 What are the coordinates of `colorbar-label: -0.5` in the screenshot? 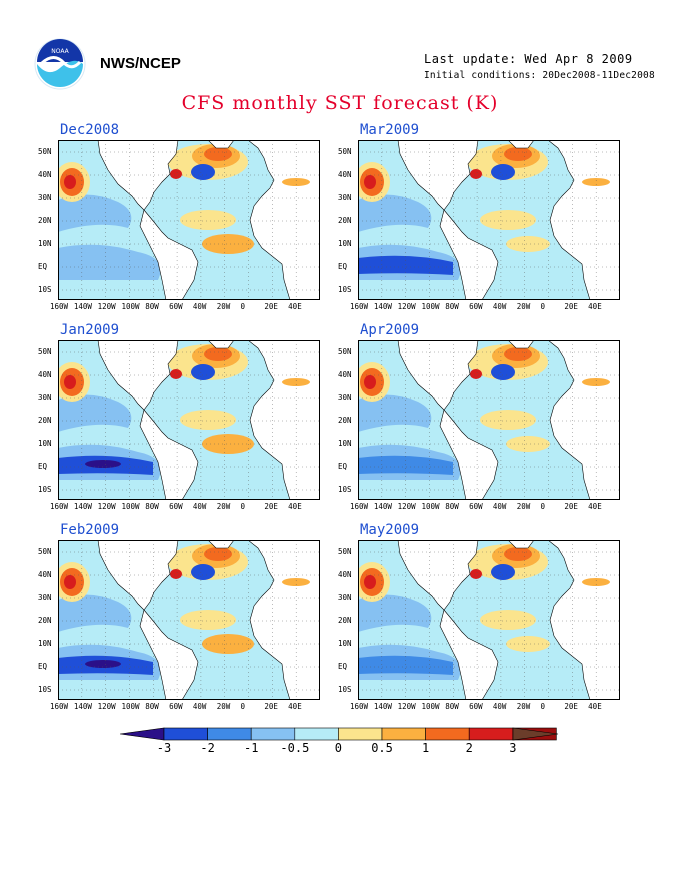 It's located at (295, 748).